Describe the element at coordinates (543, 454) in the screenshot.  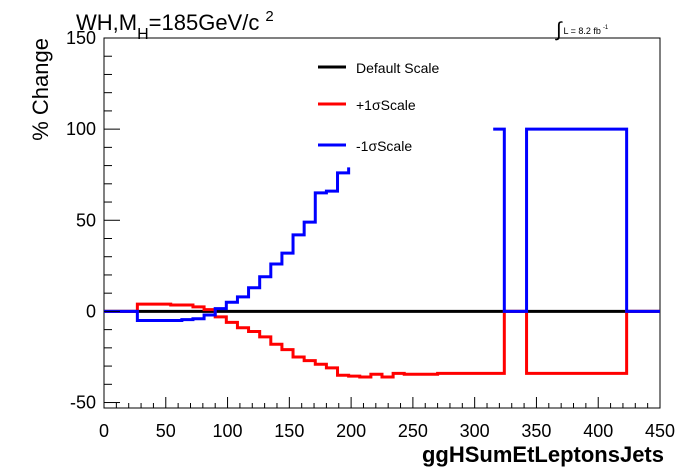
I see `x-axis-label: ggHSumEtLeptonsJets` at that location.